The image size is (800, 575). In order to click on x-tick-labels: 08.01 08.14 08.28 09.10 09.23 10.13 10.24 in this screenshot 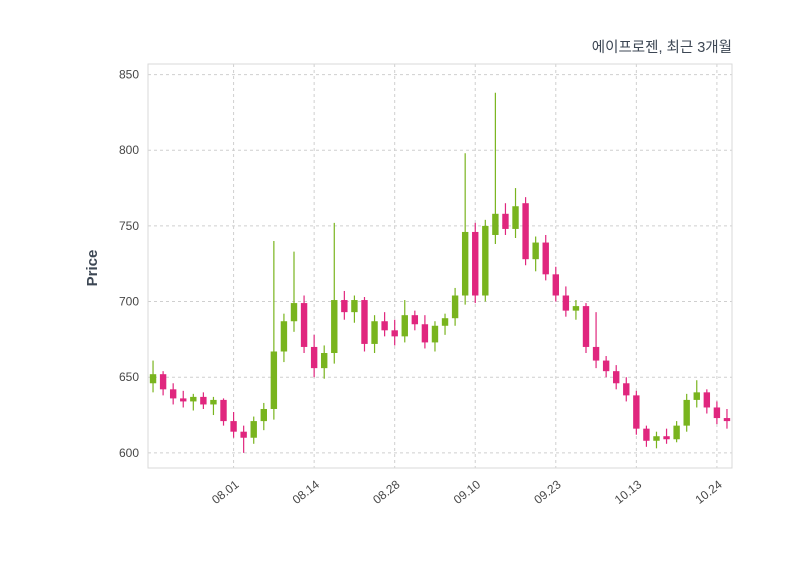, I will do `click(467, 492)`.